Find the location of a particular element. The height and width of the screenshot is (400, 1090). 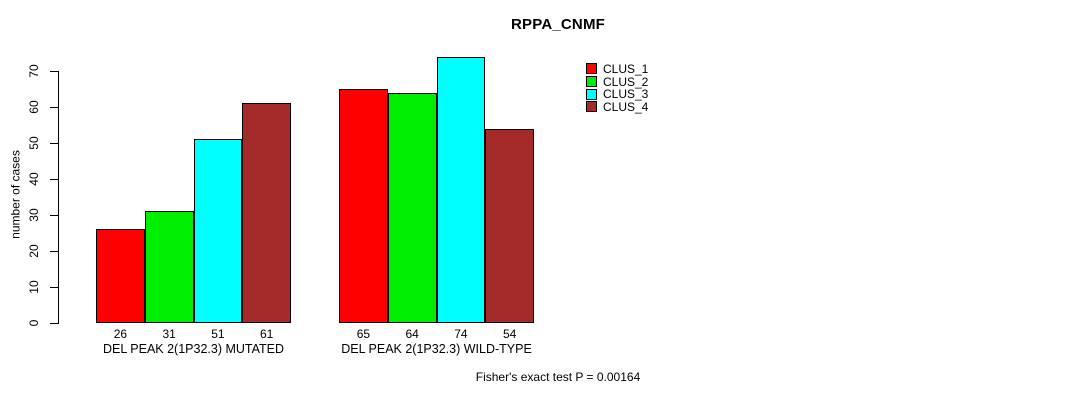

legend-label: CLUS_3 is located at coordinates (626, 94).